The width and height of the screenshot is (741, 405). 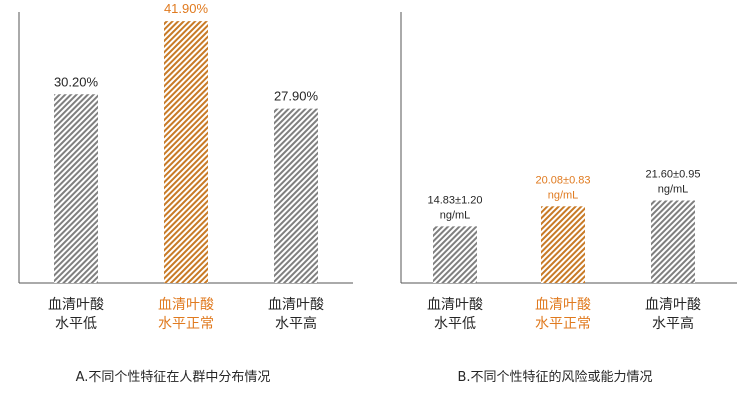 I want to click on panel-a-caption: A.不同个性特征在人群中分布情况, so click(x=173, y=377).